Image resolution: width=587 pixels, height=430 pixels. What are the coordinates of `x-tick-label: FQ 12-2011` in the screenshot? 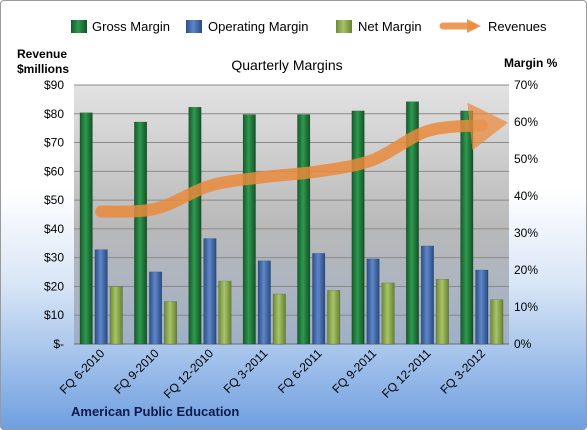 It's located at (406, 373).